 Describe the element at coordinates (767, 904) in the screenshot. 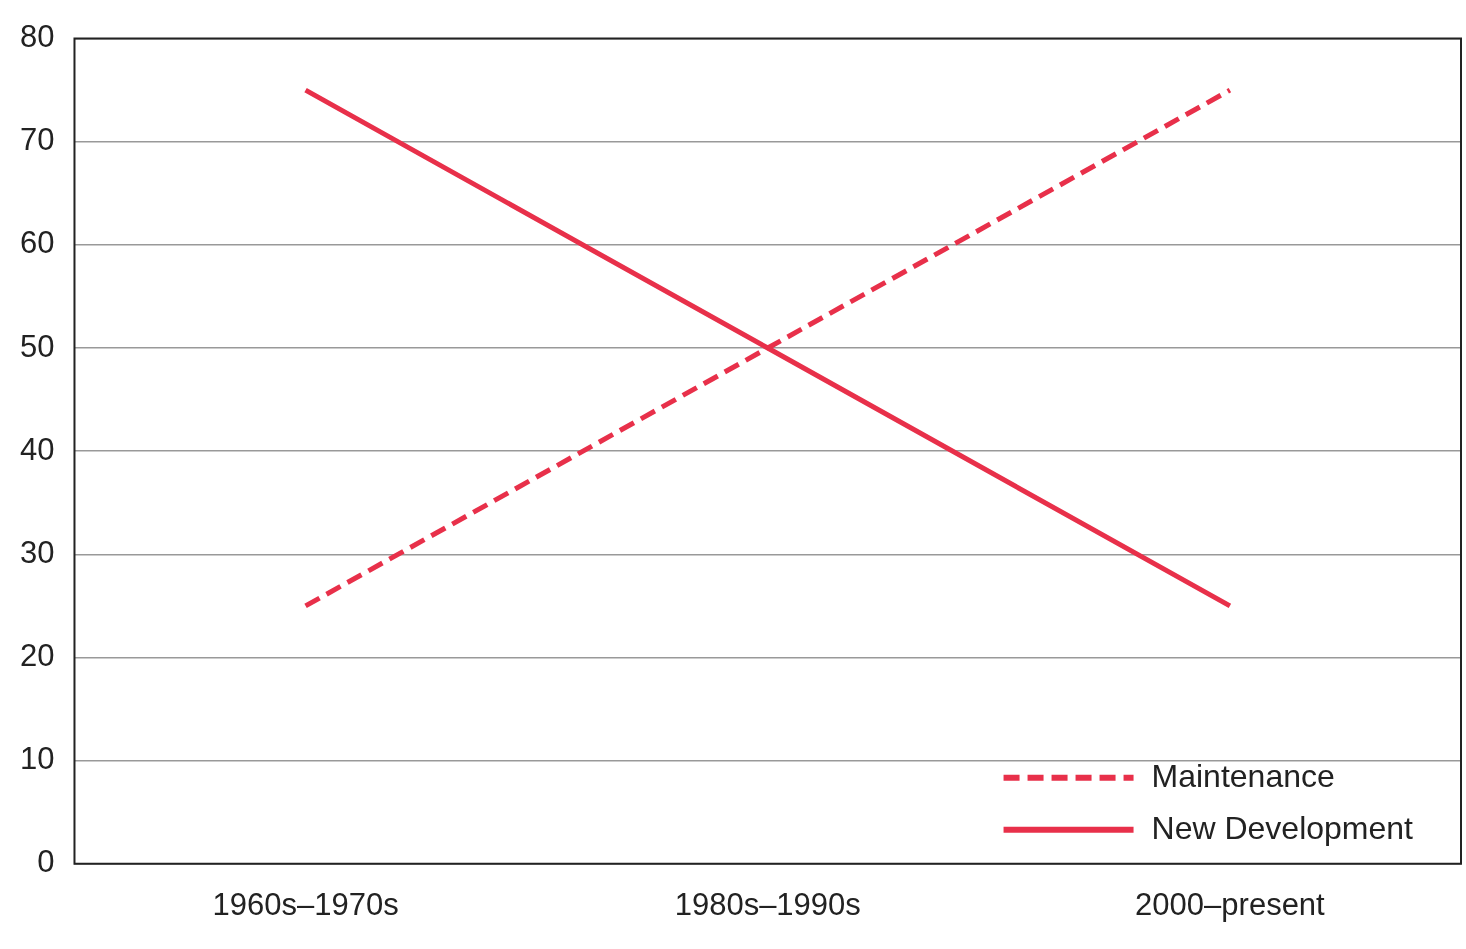

I see `x-tick-label: 1980s–1990s` at that location.